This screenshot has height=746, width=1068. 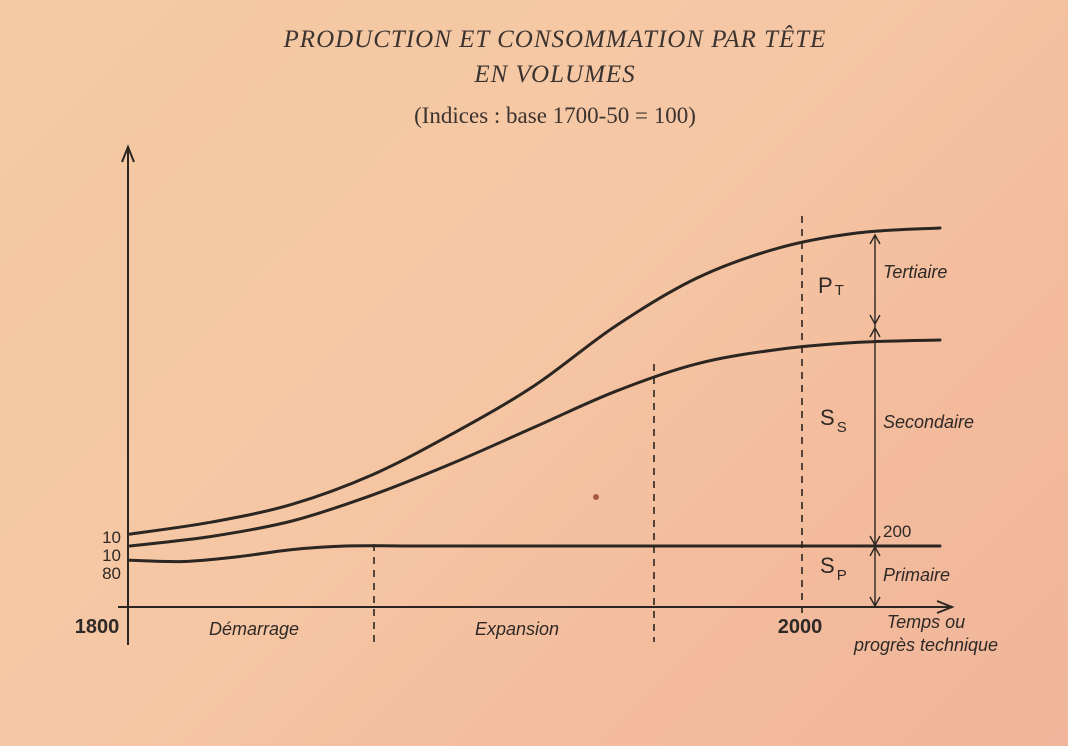 I want to click on series-line-primaire, so click(x=535, y=554).